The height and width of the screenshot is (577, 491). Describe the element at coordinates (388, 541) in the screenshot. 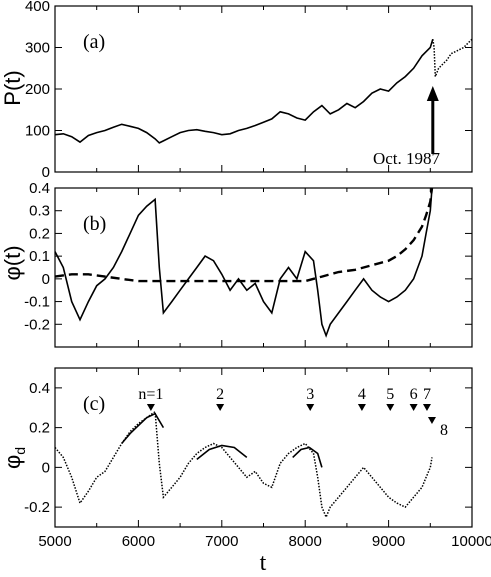

I see `x-tick-label: 9000` at that location.